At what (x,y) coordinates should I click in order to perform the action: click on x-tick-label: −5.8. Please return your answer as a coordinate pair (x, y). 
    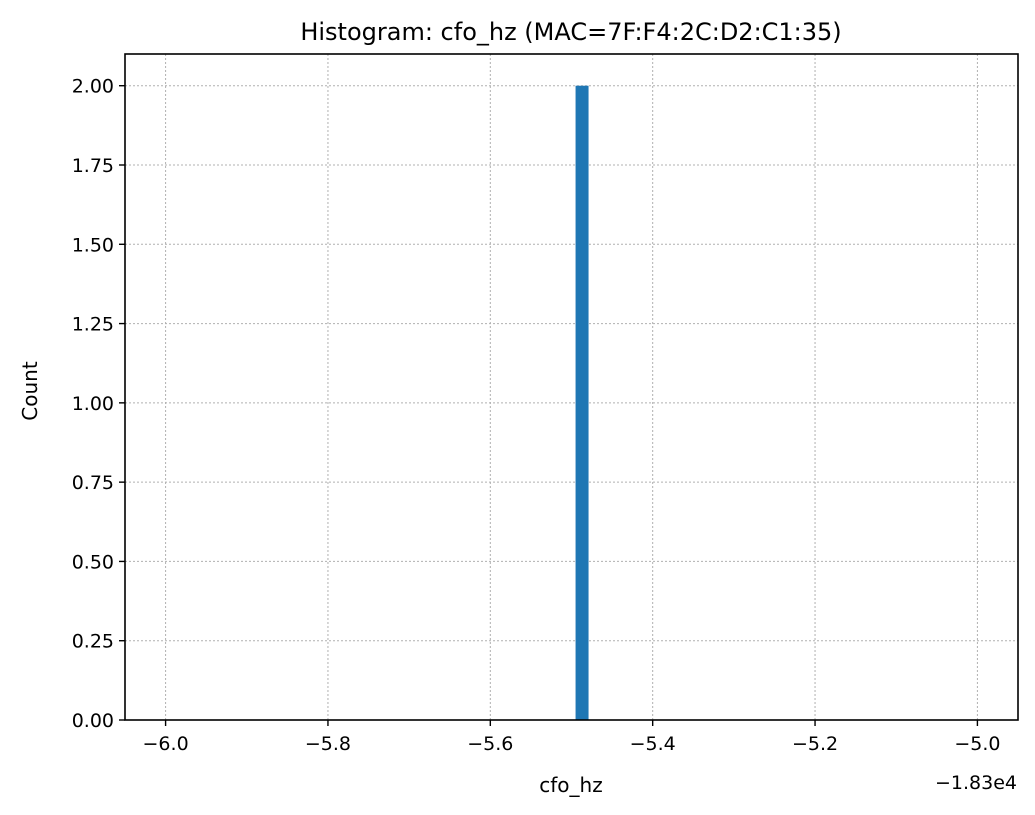
    Looking at the image, I should click on (328, 744).